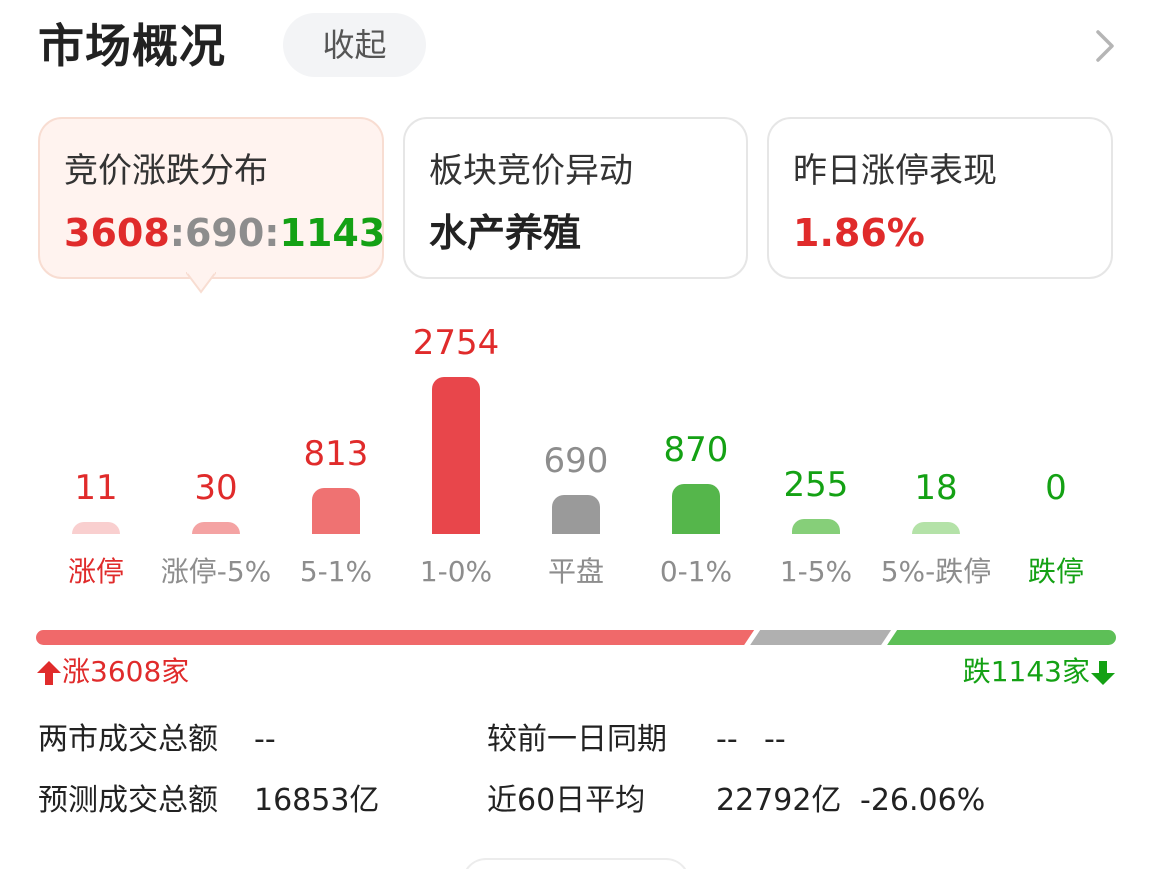 This screenshot has width=1152, height=869. I want to click on forecast-label: 预测成交总额, so click(128, 800).